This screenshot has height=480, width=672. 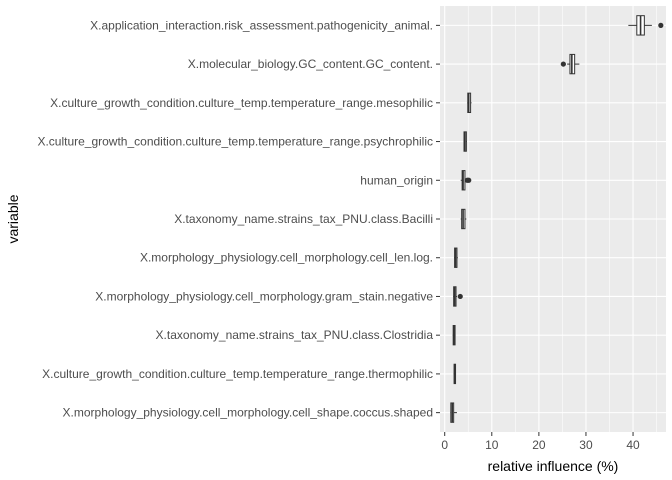 I want to click on x-axis-title: relative influence (%), so click(x=553, y=466).